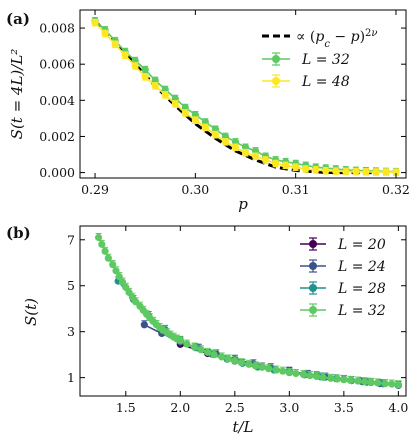 Image resolution: width=415 pixels, height=446 pixels. Describe the element at coordinates (57, 136) in the screenshot. I see `y-tick-label: 0.002` at that location.